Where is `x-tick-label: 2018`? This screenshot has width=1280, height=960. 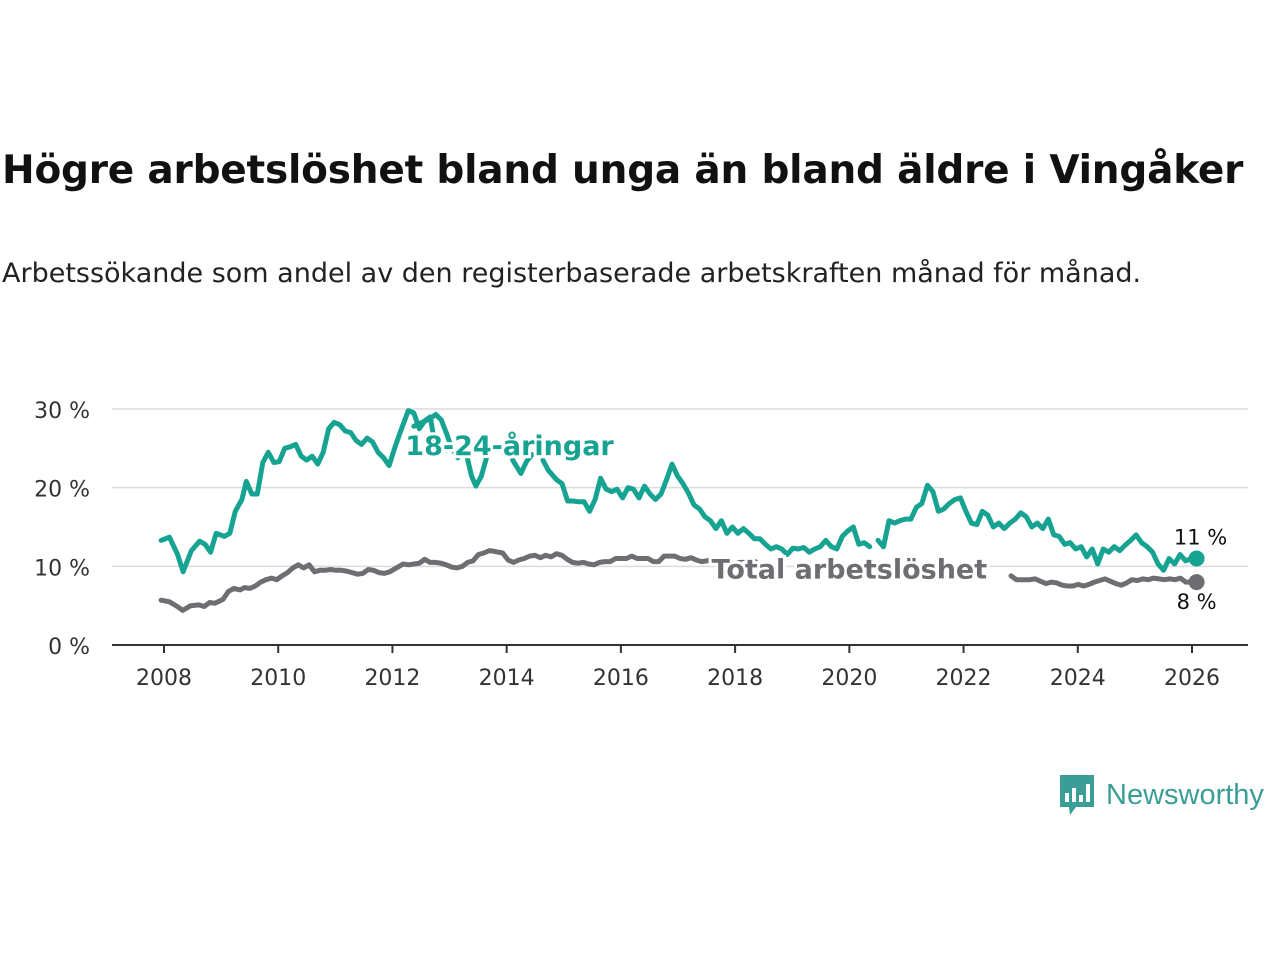 x-tick-label: 2018 is located at coordinates (735, 678).